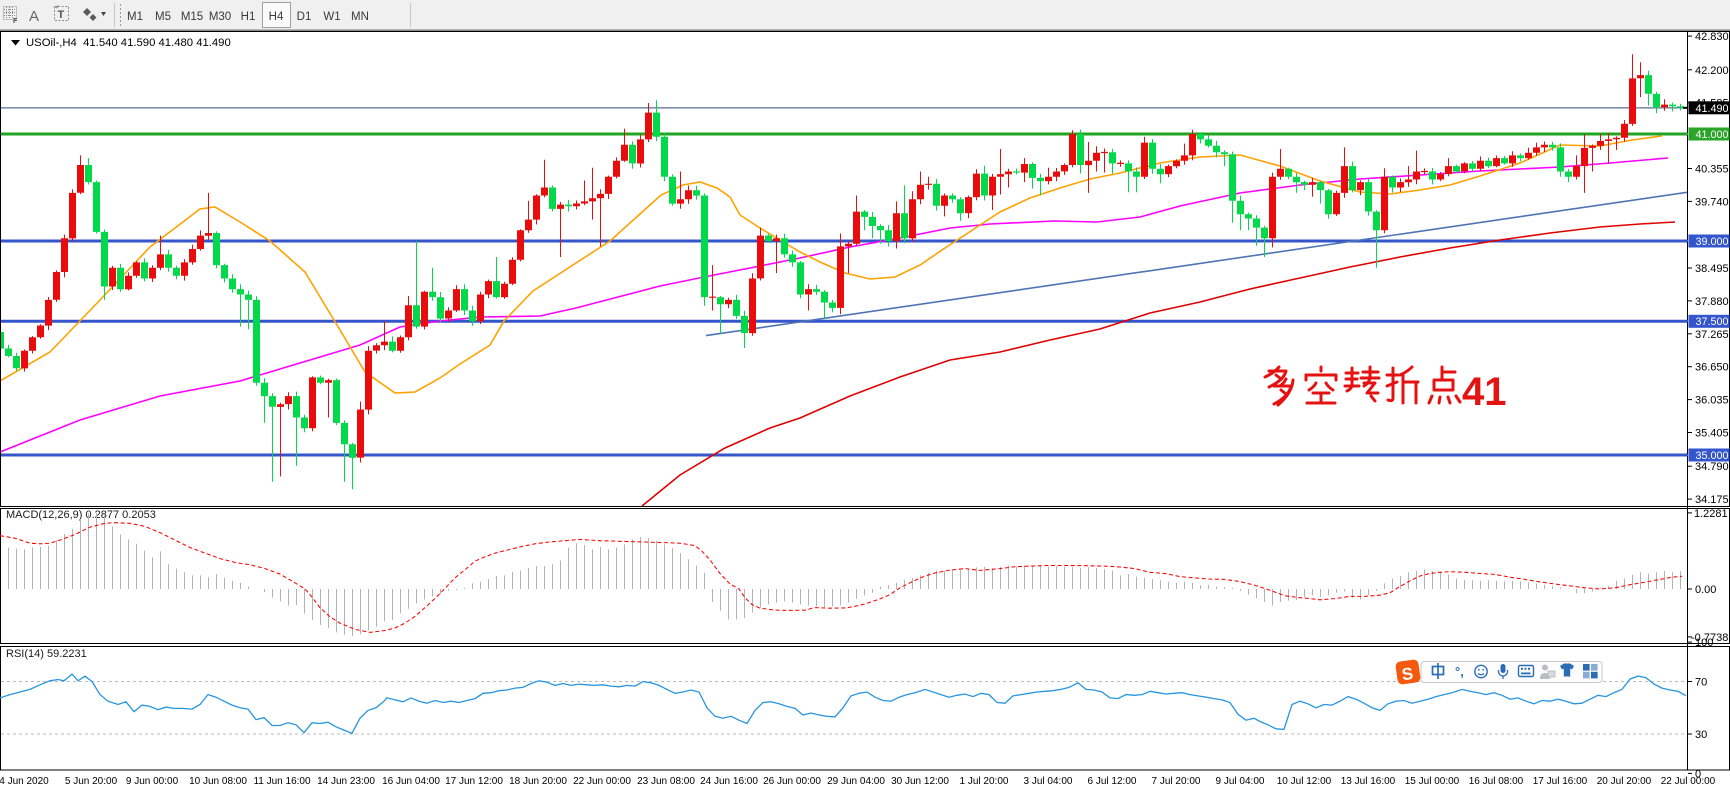 The height and width of the screenshot is (799, 1730). I want to click on svg-text: 26 Jun 00:00, so click(792, 781).